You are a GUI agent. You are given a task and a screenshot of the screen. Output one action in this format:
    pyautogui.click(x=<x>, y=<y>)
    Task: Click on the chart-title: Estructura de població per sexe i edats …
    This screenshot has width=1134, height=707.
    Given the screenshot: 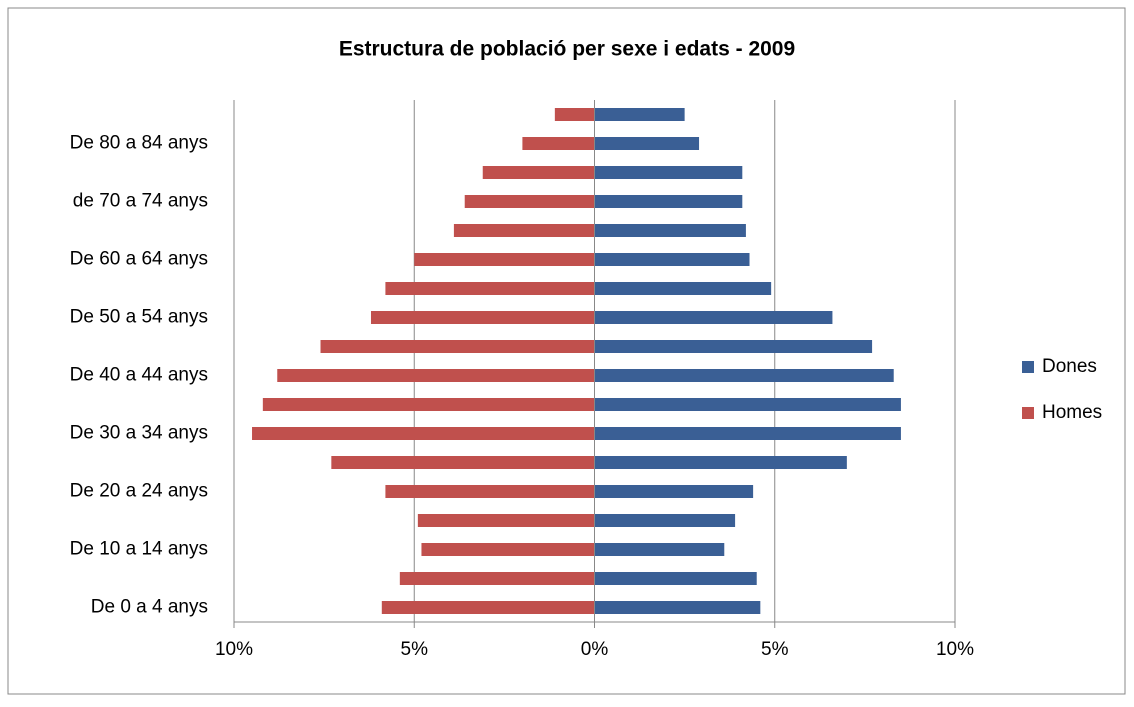 What is the action you would take?
    pyautogui.click(x=567, y=49)
    